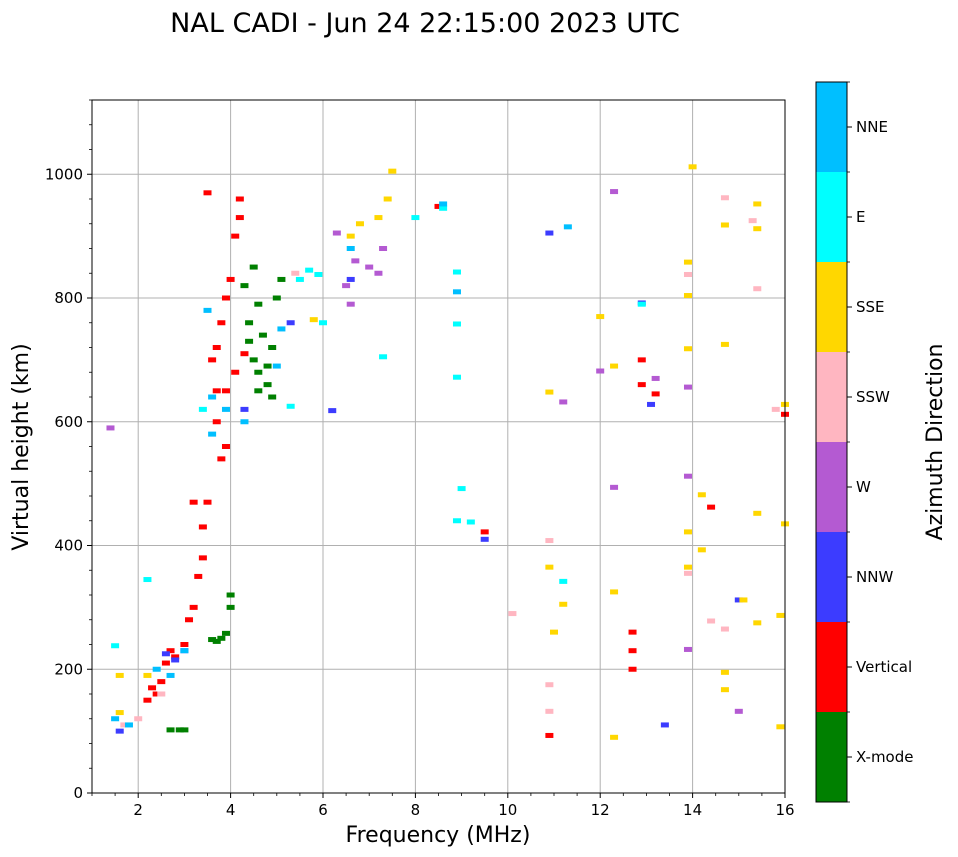 The image size is (958, 857). I want to click on colorbar-label: NNW, so click(874, 577).